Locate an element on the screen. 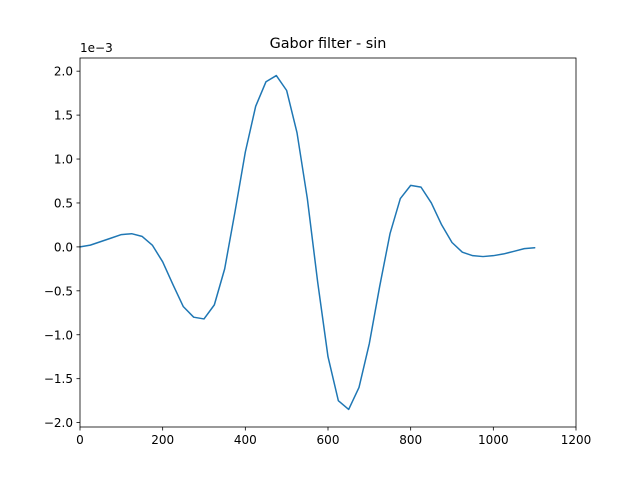 Image resolution: width=640 pixels, height=480 pixels. y-tick-label: −2.0 is located at coordinates (58, 423).